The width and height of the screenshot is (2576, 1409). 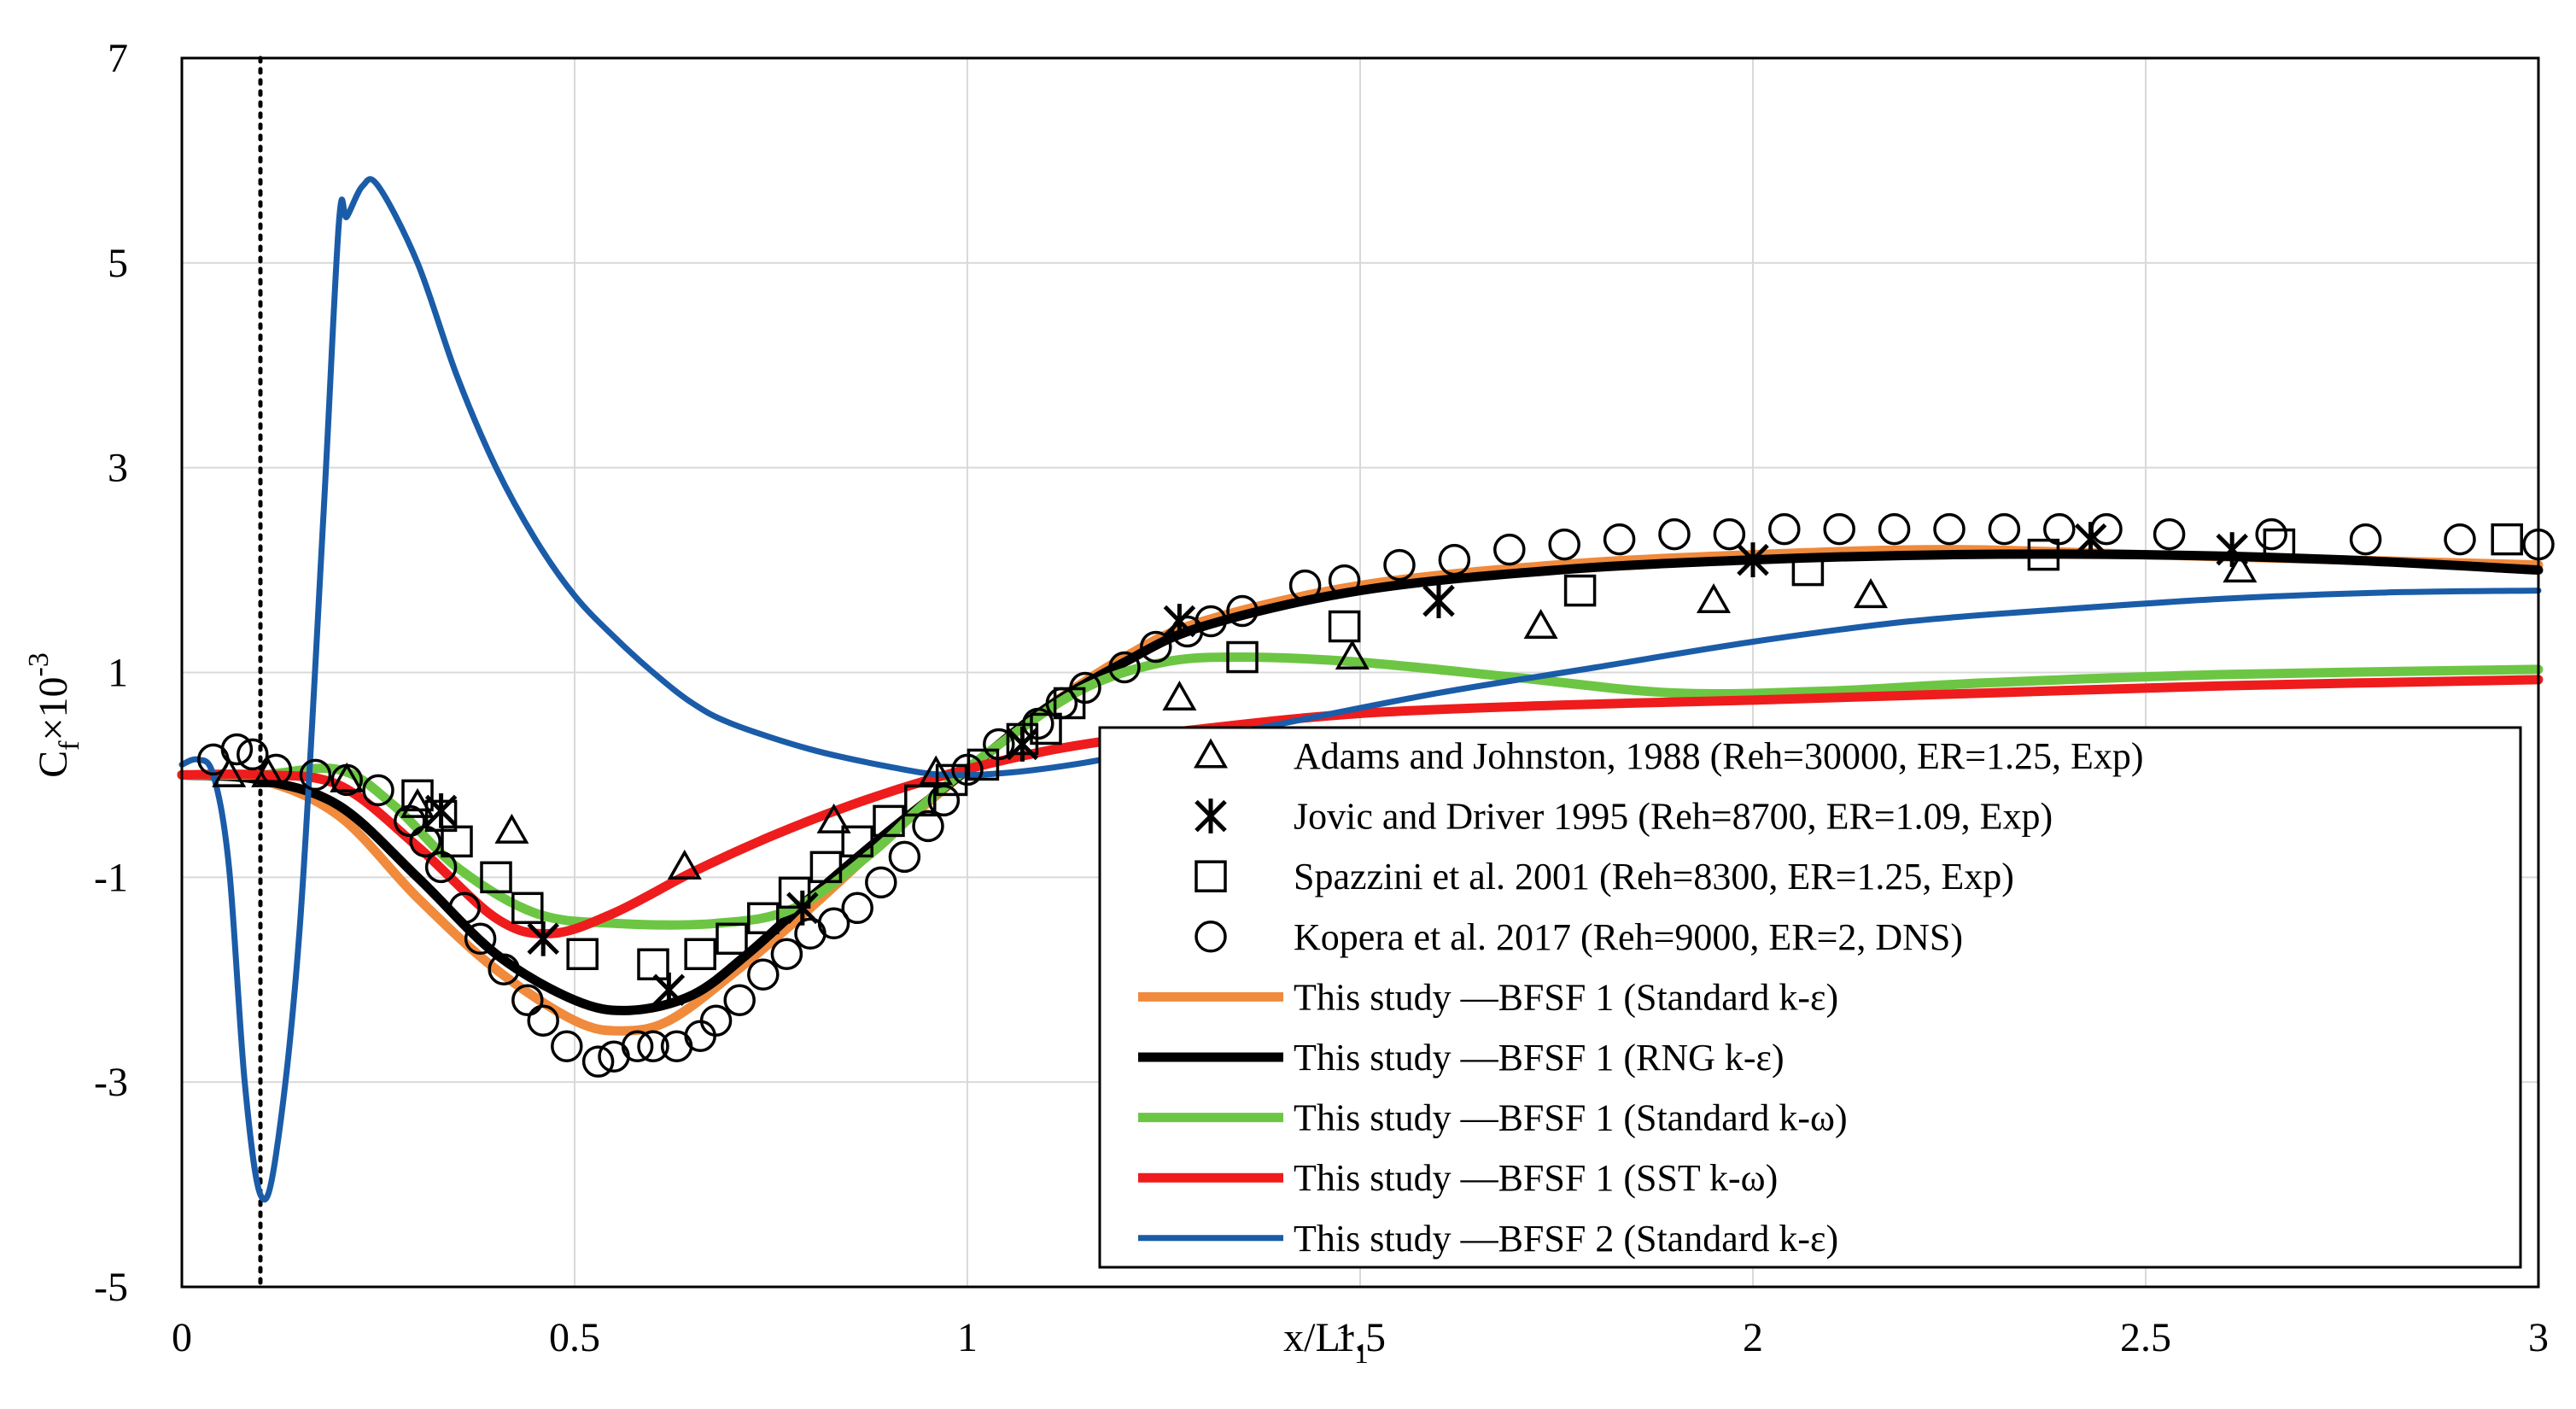 I want to click on y-tick-label: -5, so click(x=111, y=1287).